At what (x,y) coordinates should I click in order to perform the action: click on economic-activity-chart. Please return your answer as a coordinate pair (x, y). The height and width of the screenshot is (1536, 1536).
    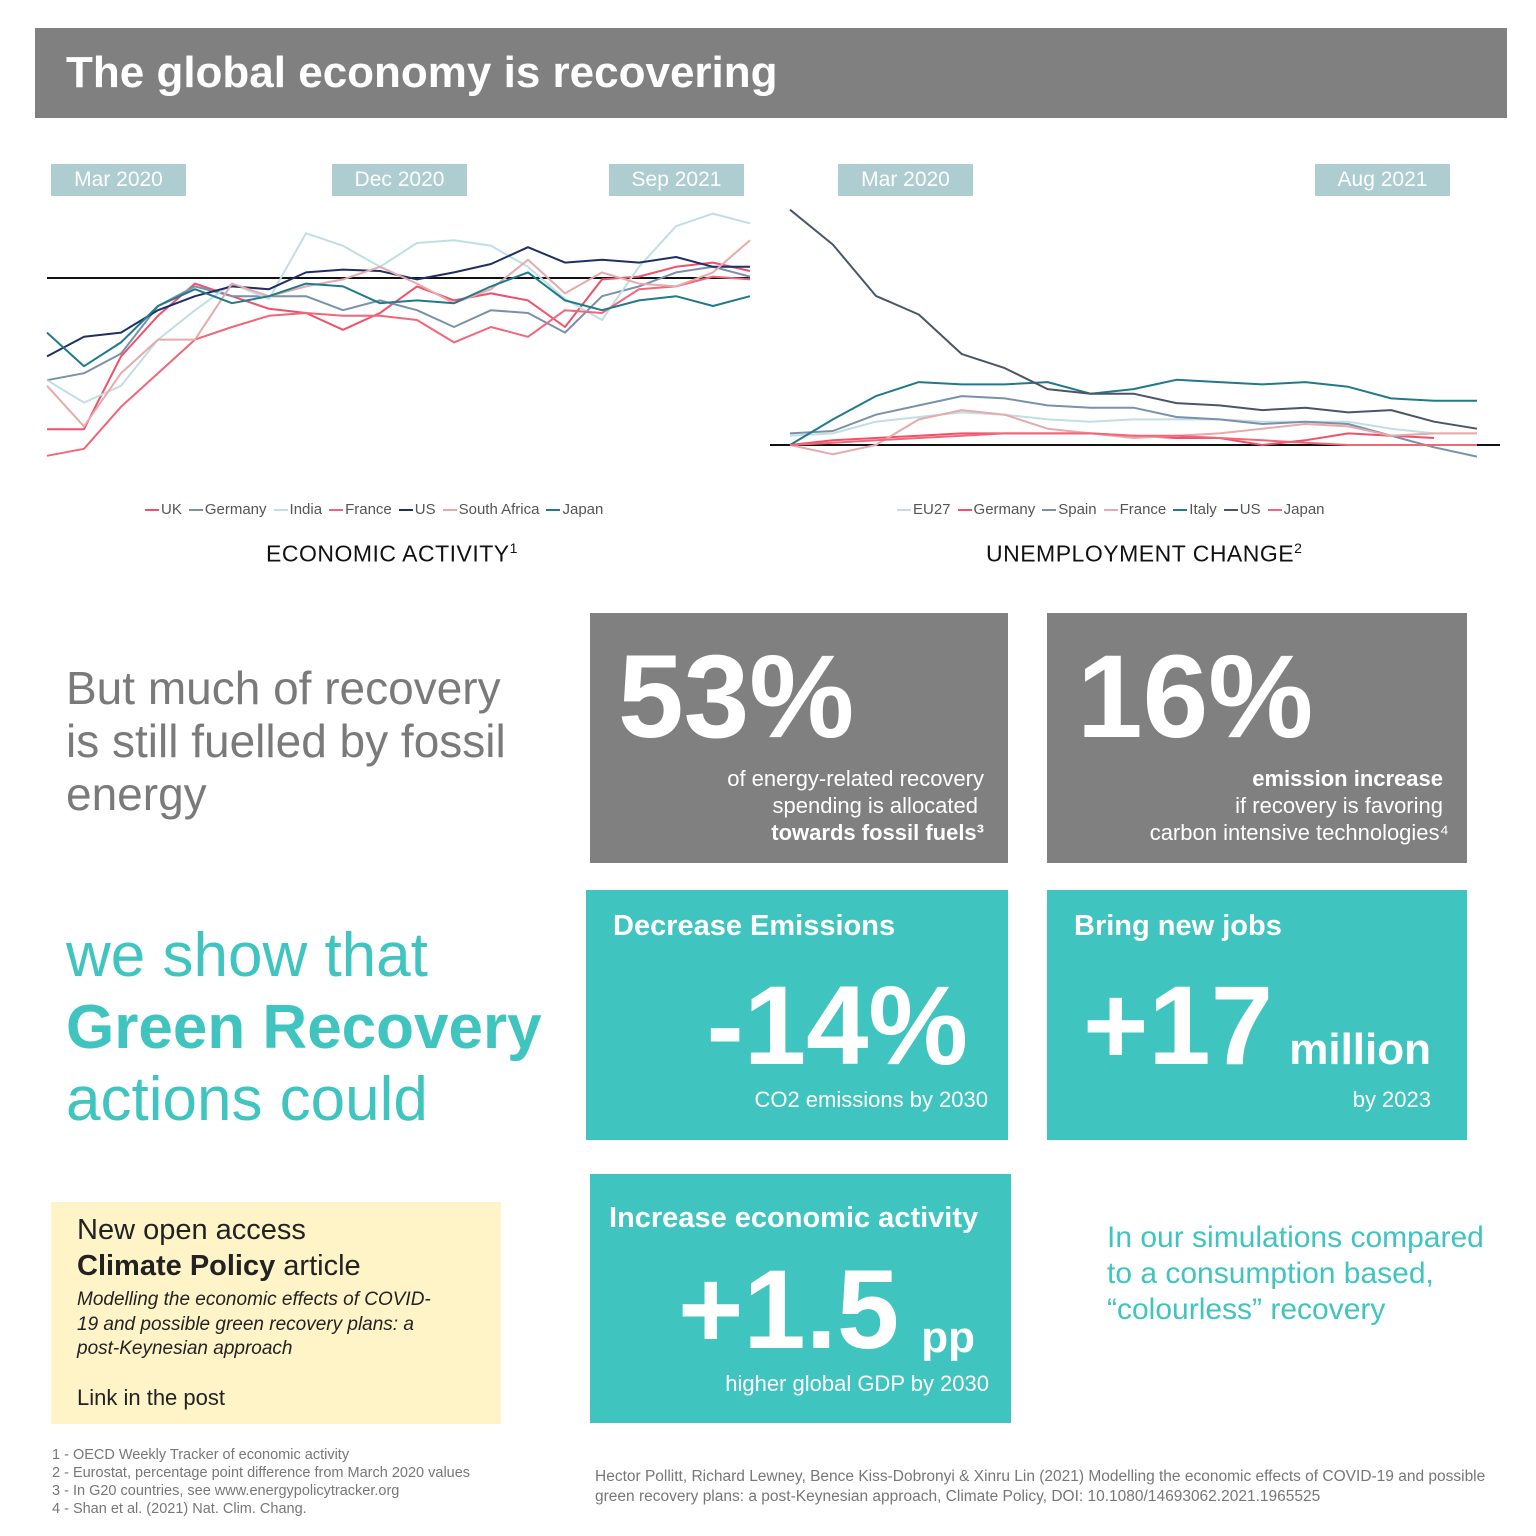
    Looking at the image, I should click on (398, 334).